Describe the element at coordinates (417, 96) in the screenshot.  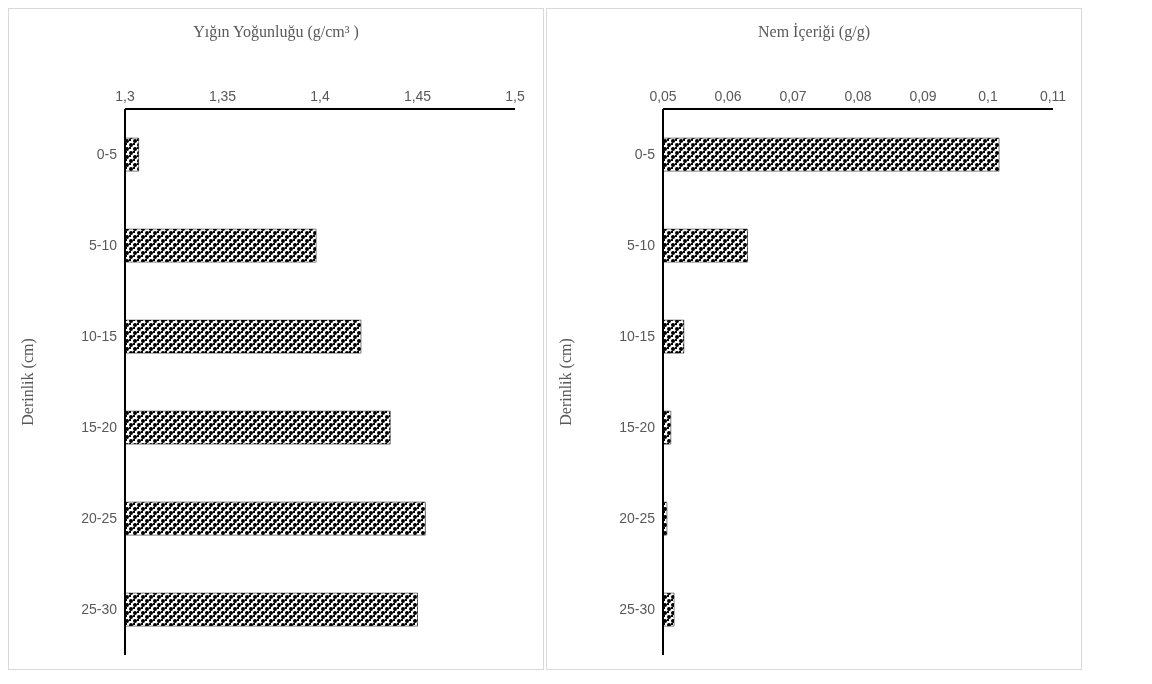
I see `x-tick-label: 1,45` at that location.